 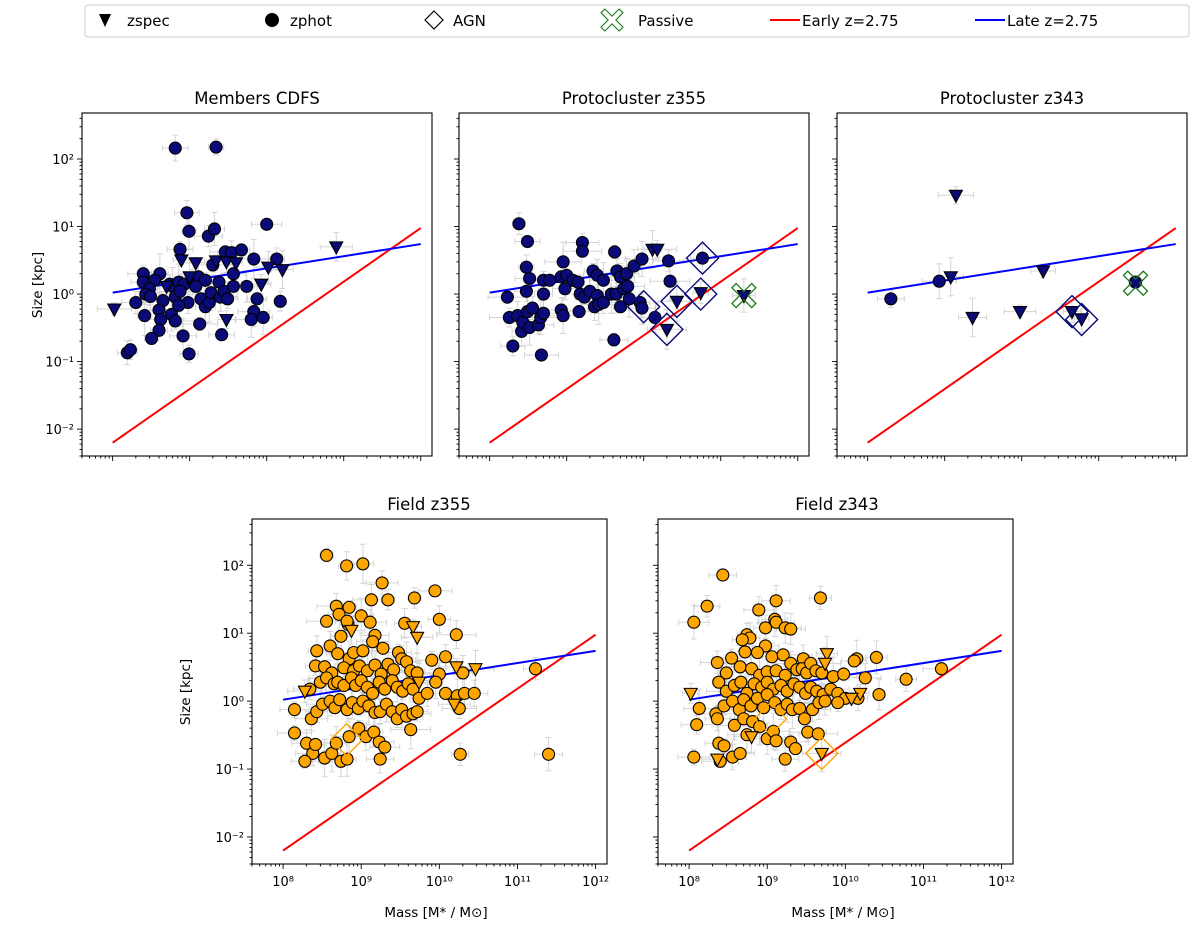 I want to click on triangle-down-icon, so click(x=105, y=20).